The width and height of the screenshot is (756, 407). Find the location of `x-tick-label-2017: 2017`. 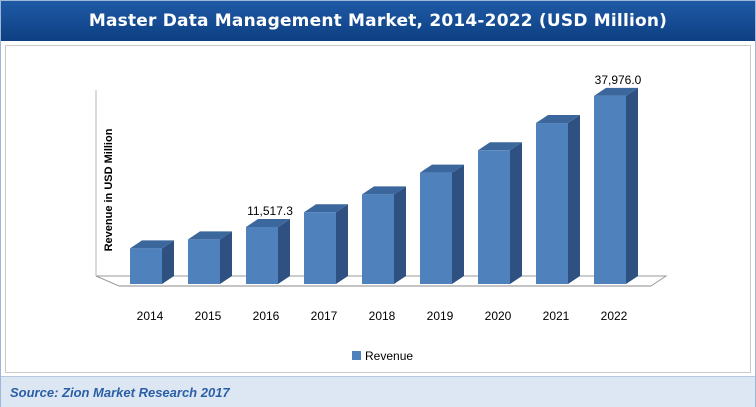

x-tick-label-2017: 2017 is located at coordinates (324, 316).